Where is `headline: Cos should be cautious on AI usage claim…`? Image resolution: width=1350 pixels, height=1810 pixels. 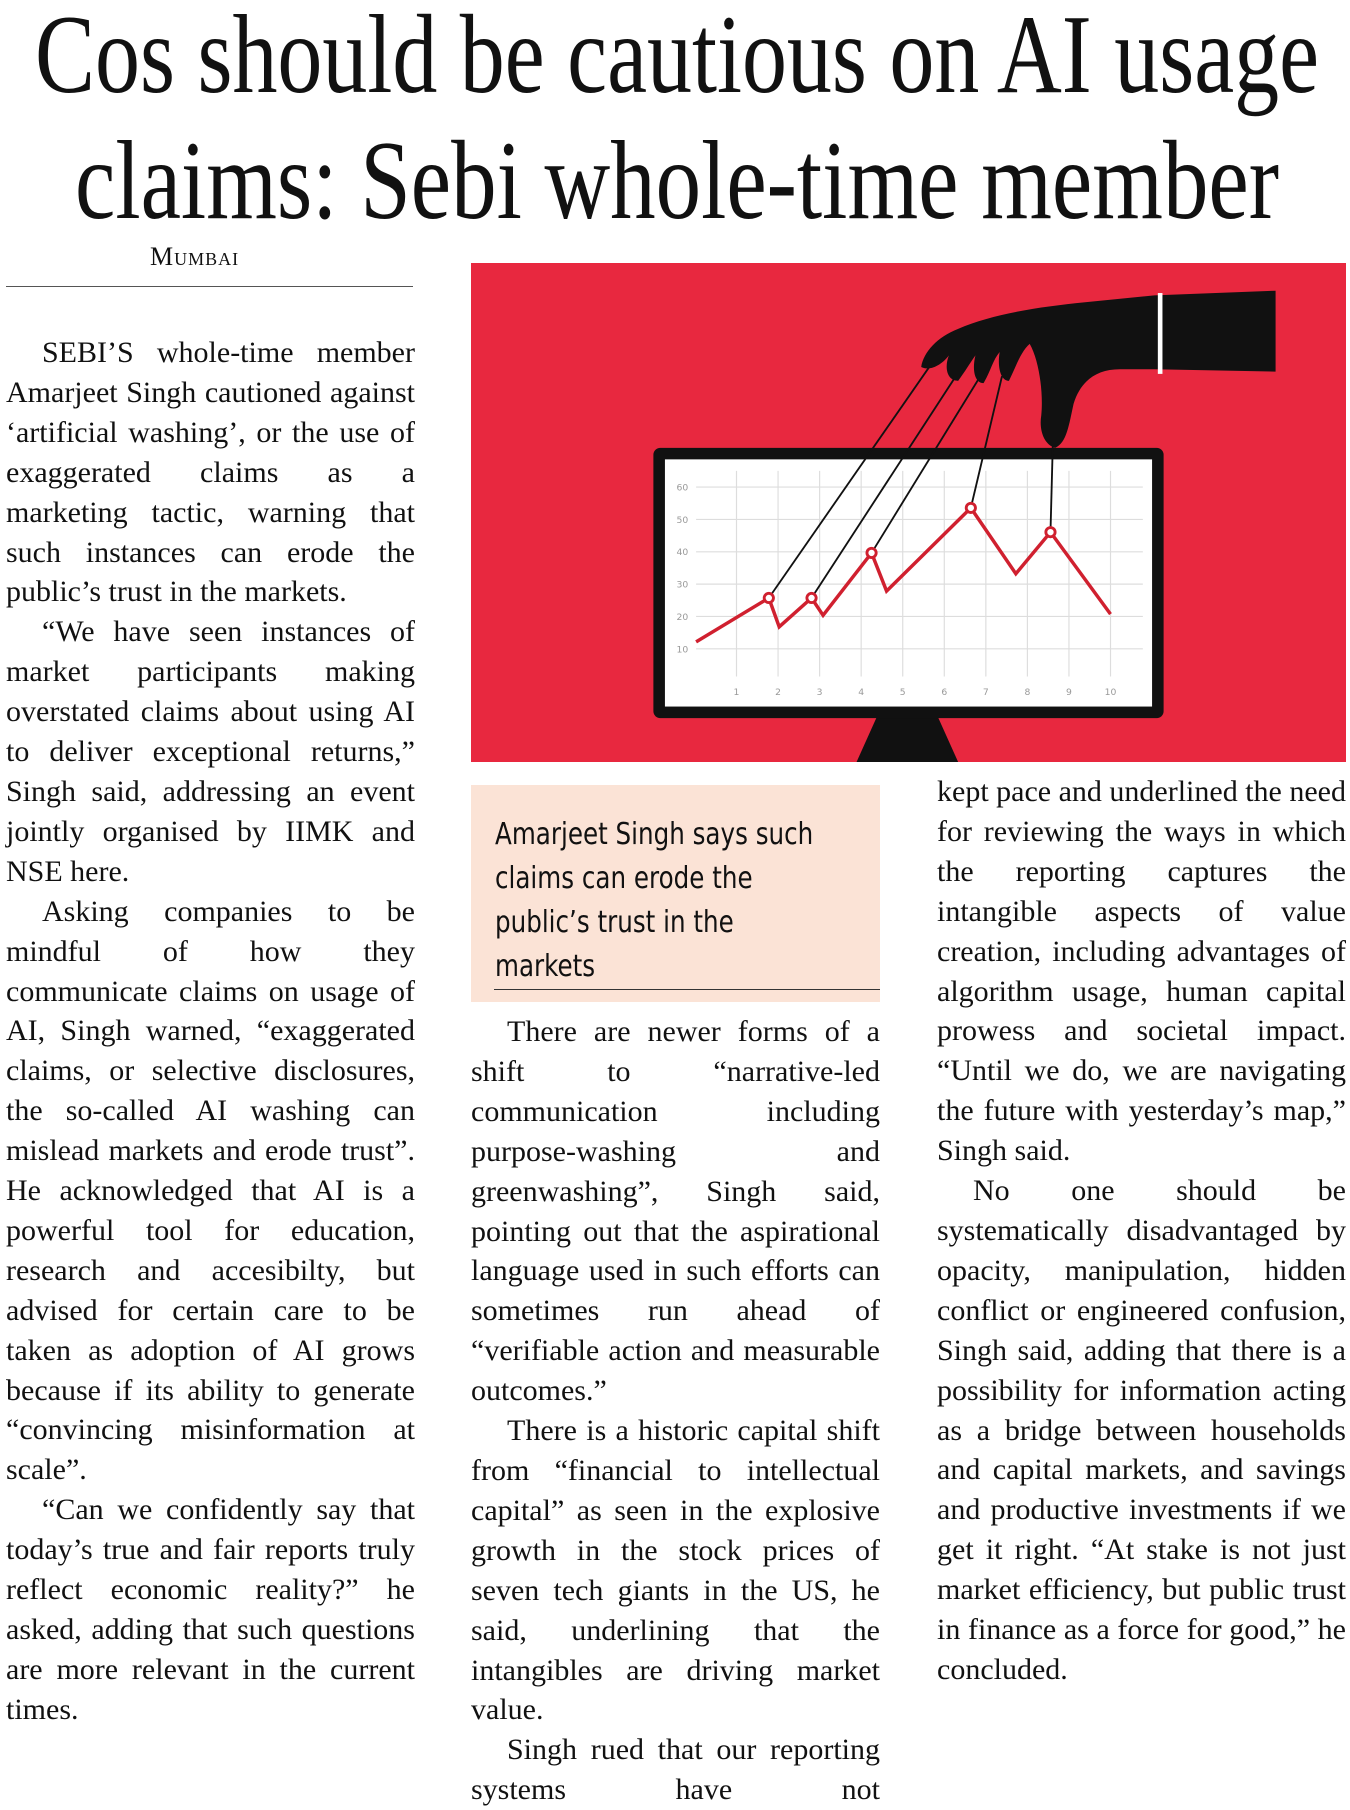
headline: Cos should be cautious on AI usage claim… is located at coordinates (677, 120).